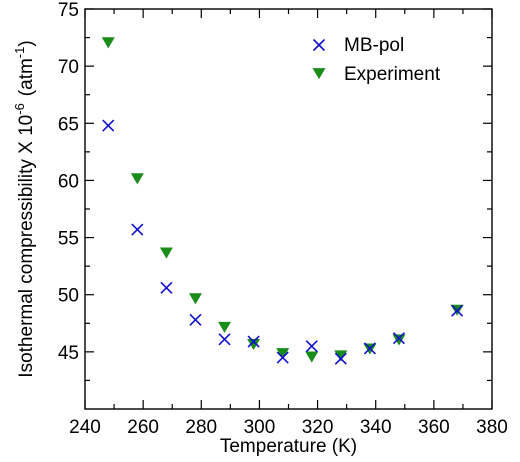 Image resolution: width=520 pixels, height=462 pixels. Describe the element at coordinates (288, 427) in the screenshot. I see `x-tick-labels: 240 260 280 300 320 340 360 380` at that location.